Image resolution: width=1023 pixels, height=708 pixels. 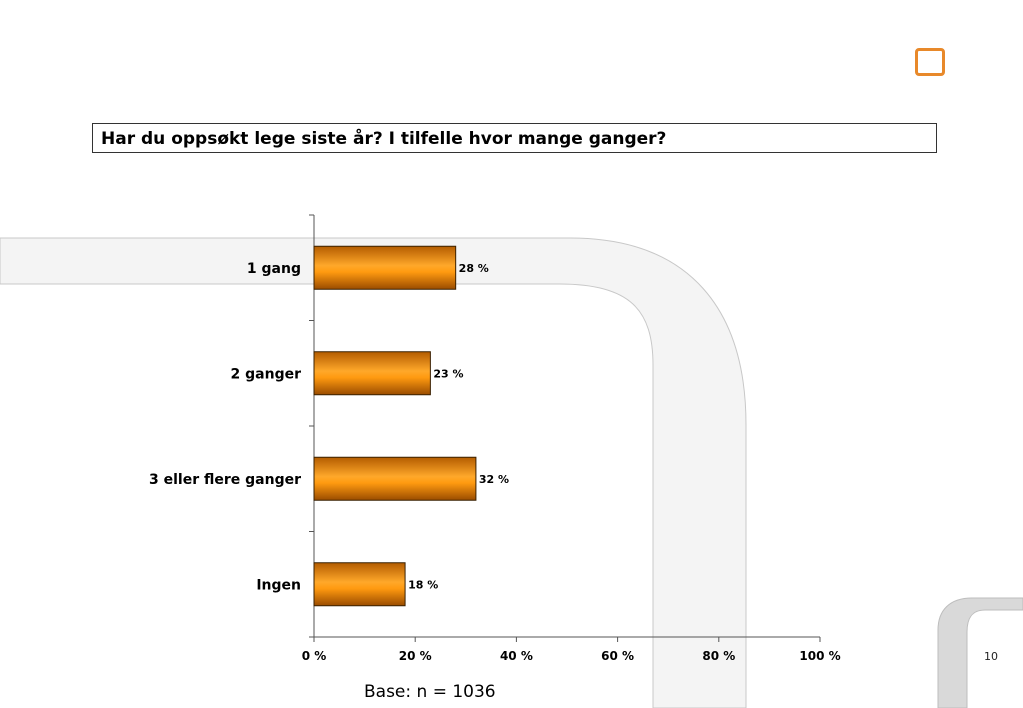 I want to click on data-label: 23 %, so click(x=448, y=373).